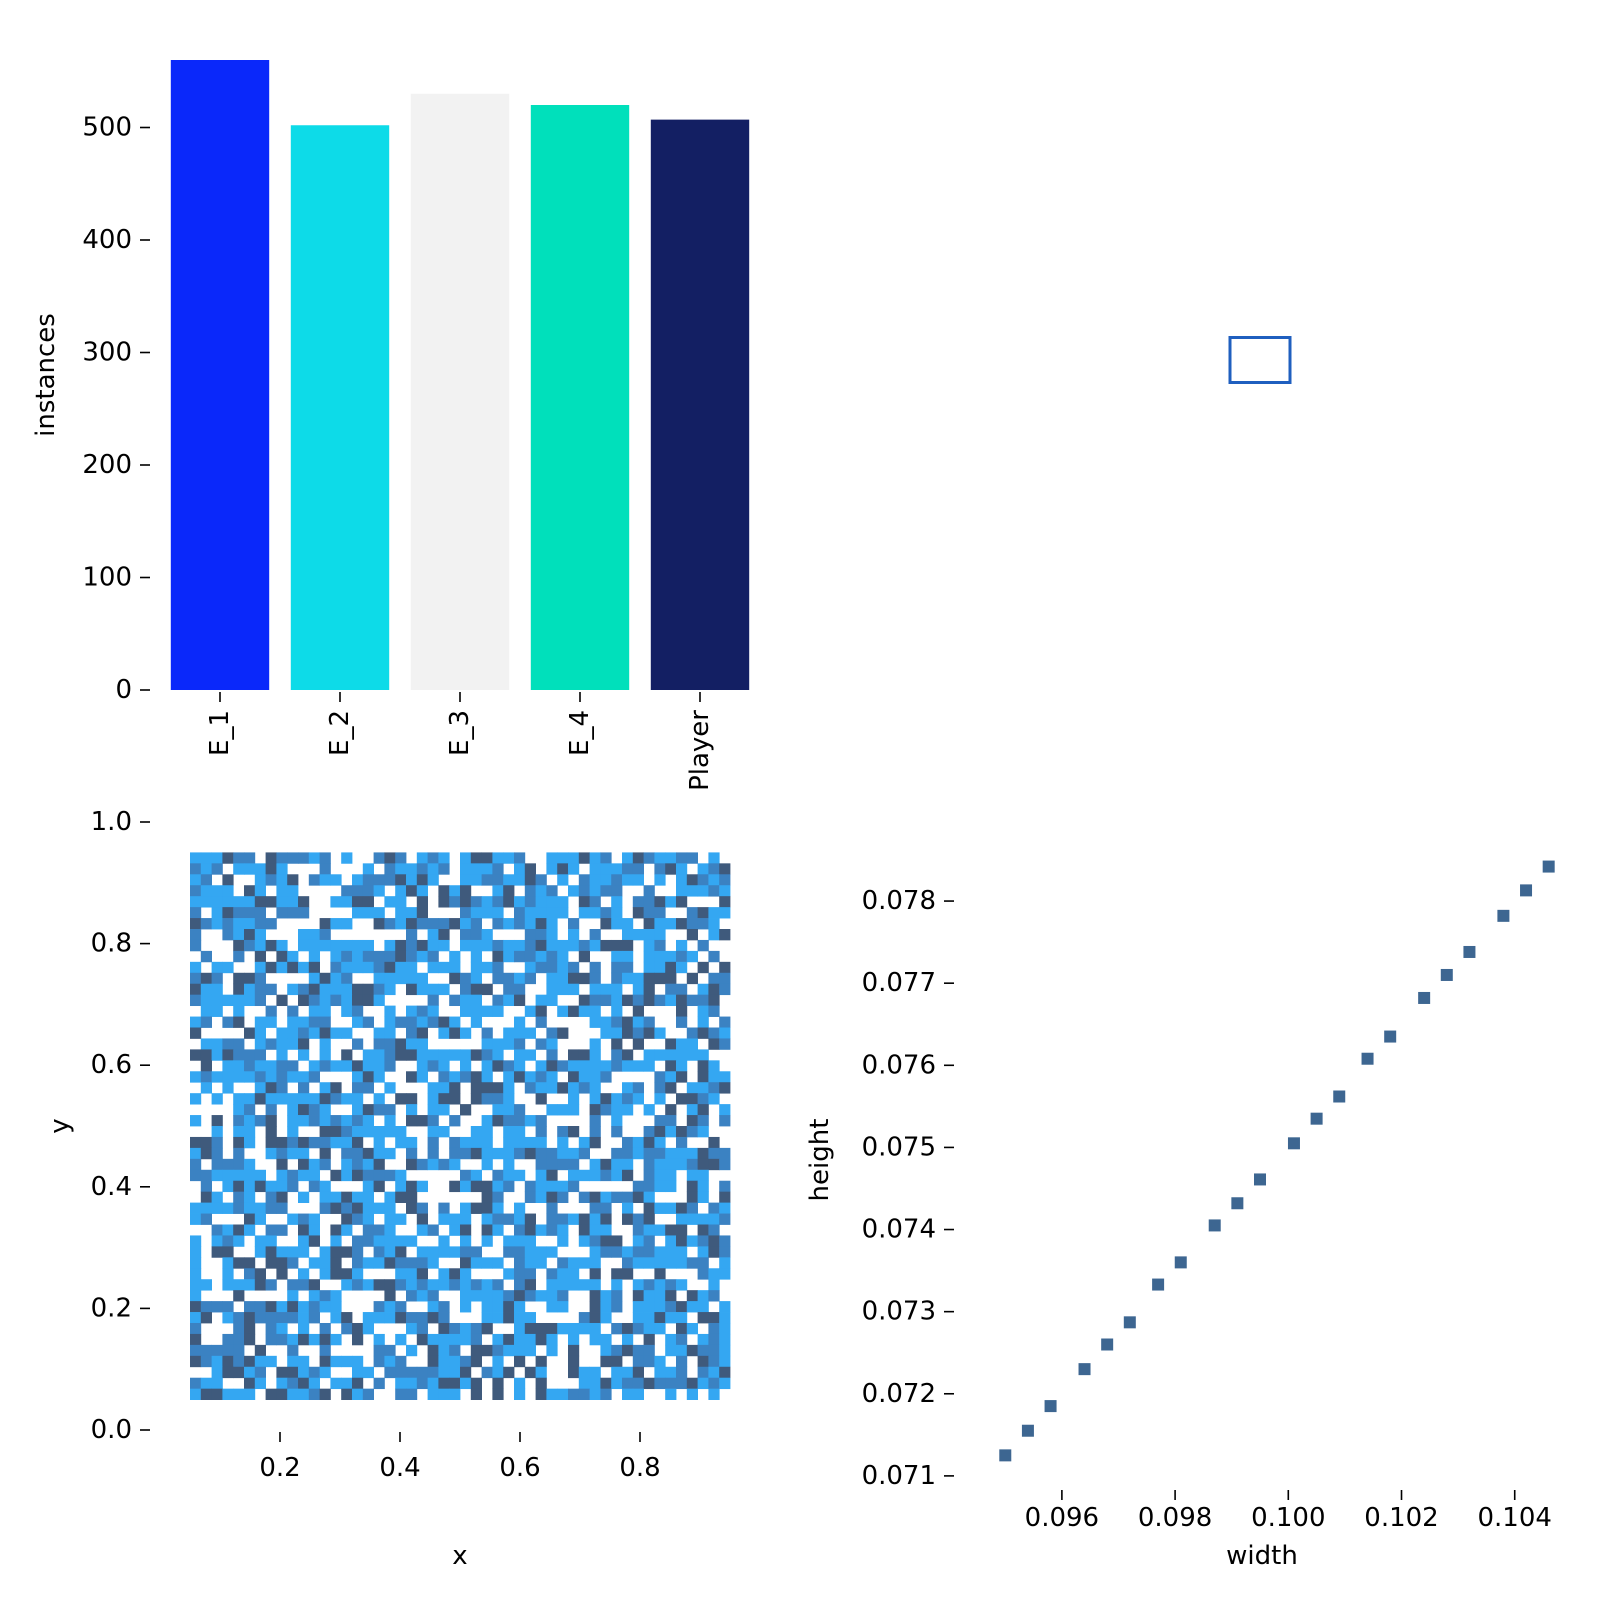 This screenshot has height=1600, width=1600. I want to click on y-axis-label: y, so click(60, 1125).